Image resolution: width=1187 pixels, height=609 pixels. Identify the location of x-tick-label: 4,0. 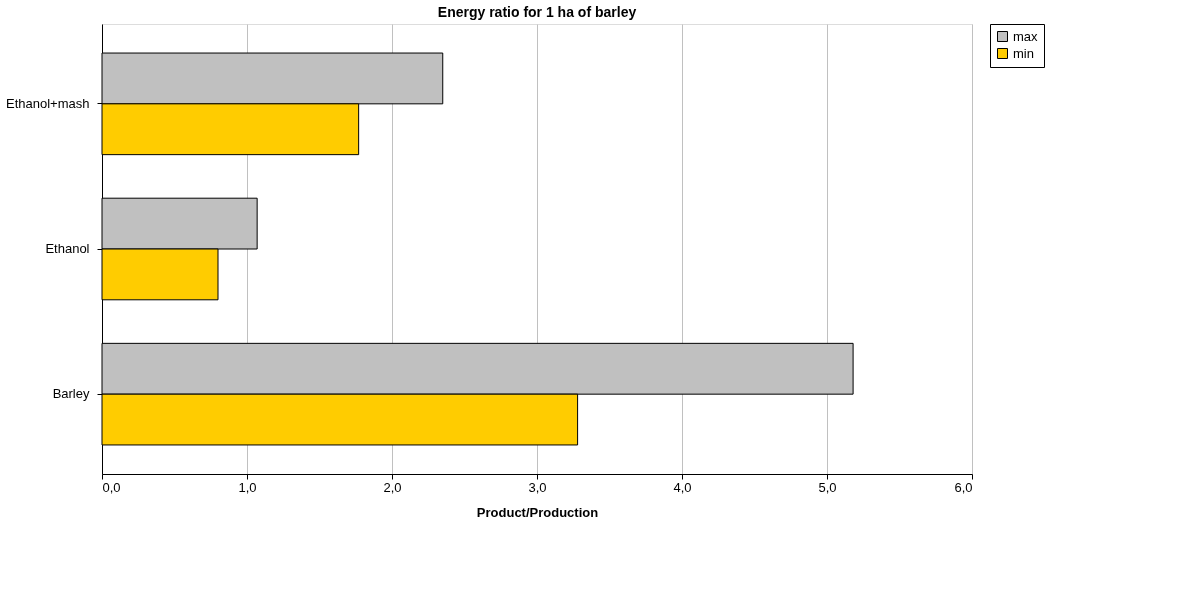
(682, 487).